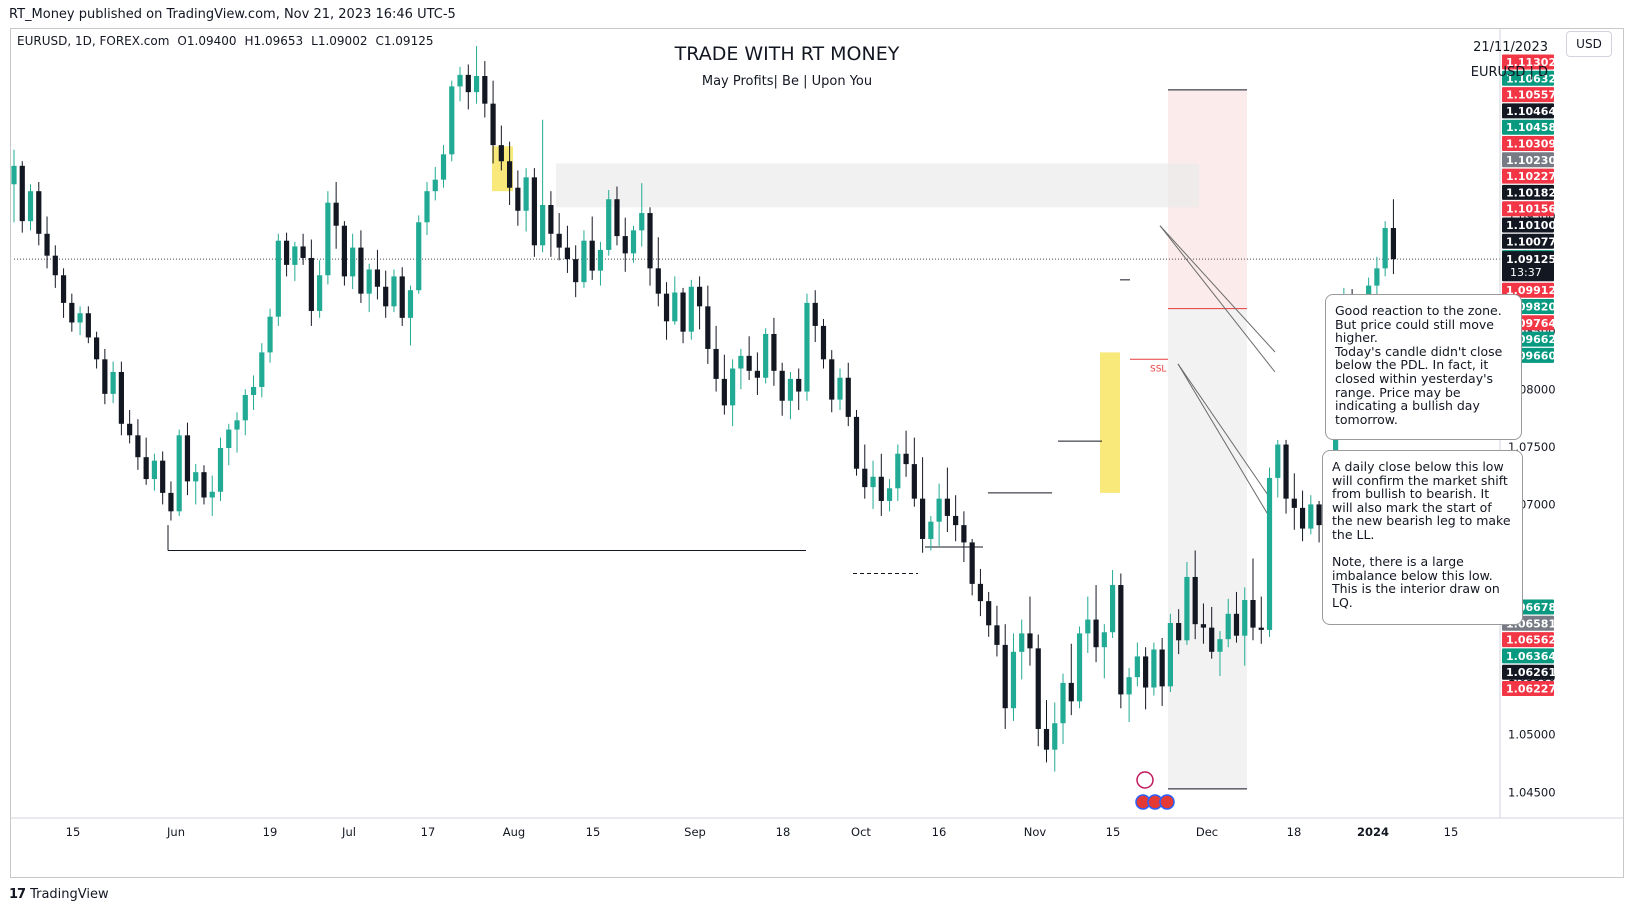  Describe the element at coordinates (1207, 832) in the screenshot. I see `time-tick-label: Dec` at that location.